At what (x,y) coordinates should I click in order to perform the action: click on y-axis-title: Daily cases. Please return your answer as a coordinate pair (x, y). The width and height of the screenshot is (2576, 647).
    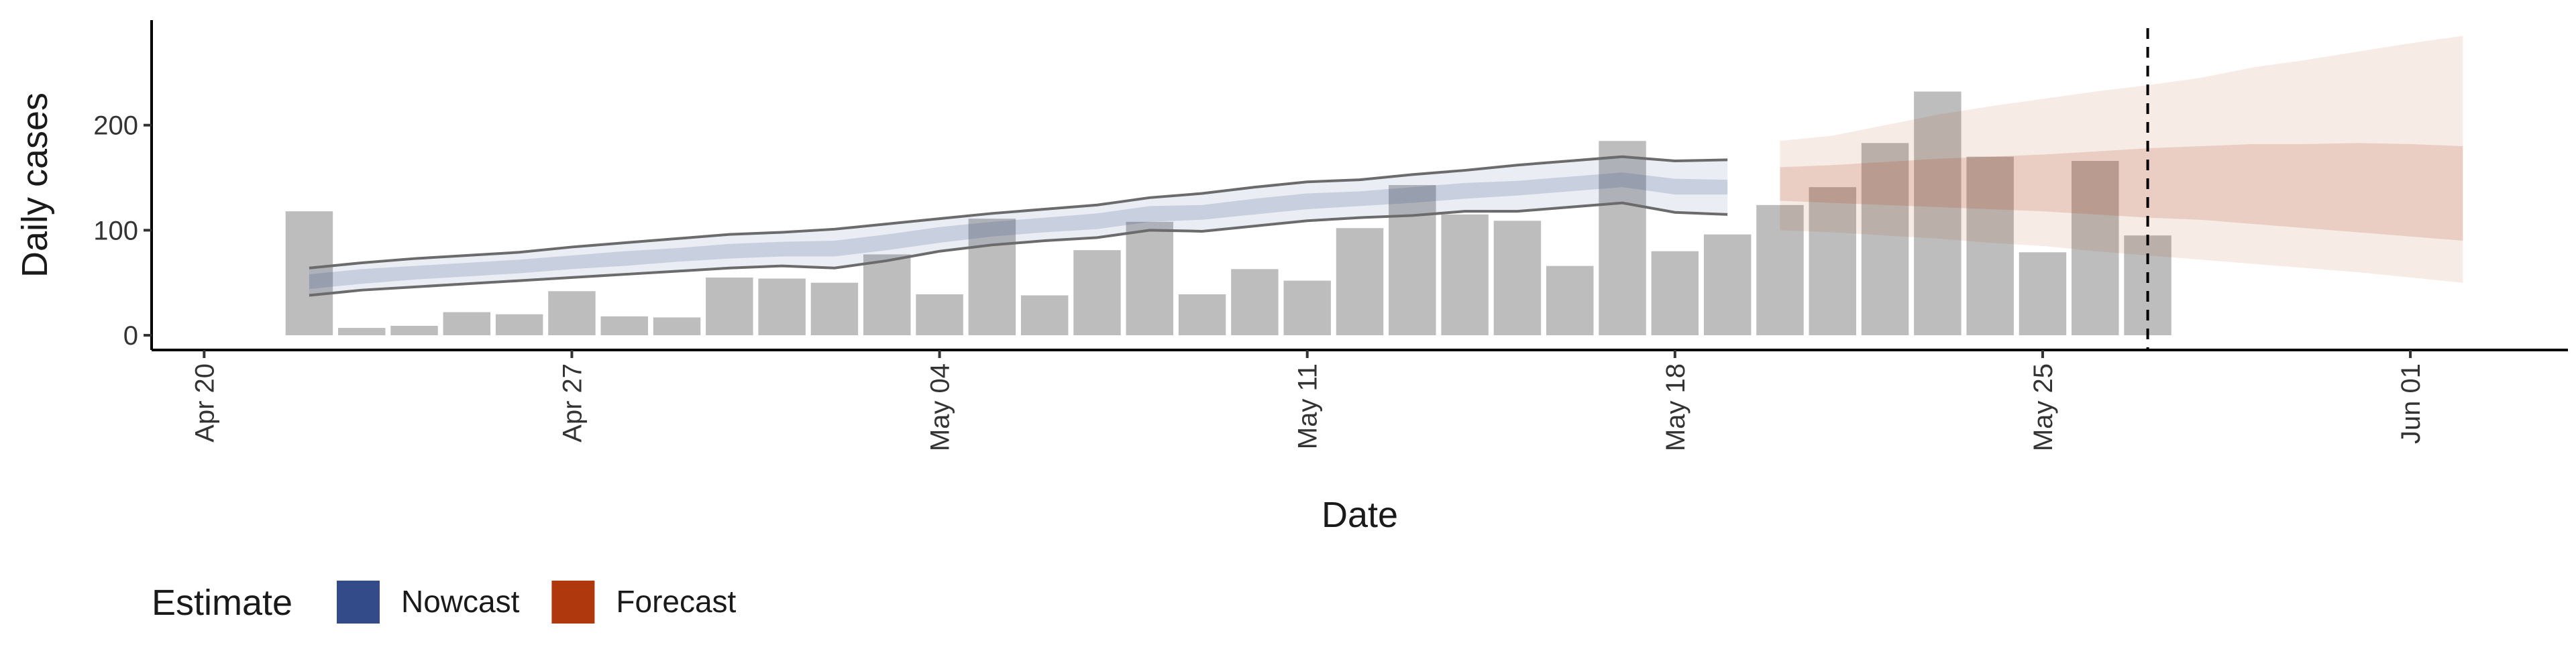
    Looking at the image, I should click on (35, 185).